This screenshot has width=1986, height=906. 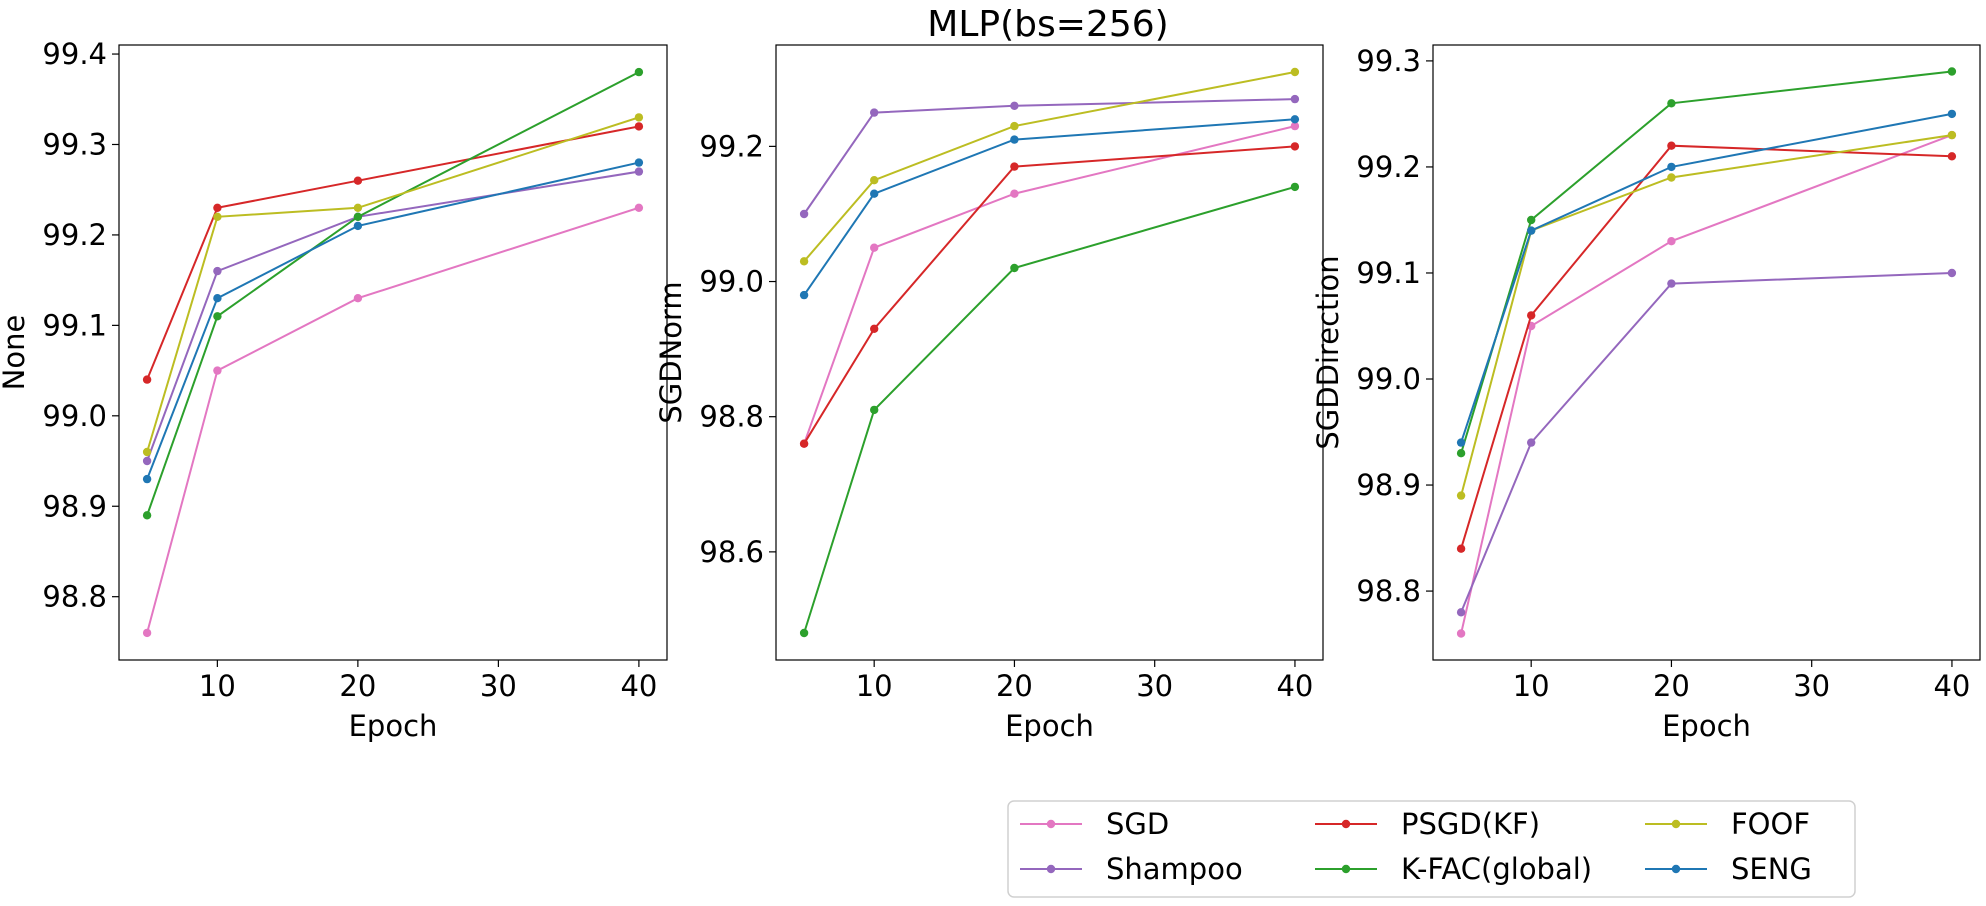 I want to click on y-tick-label: 99.2, so click(x=1388, y=167).